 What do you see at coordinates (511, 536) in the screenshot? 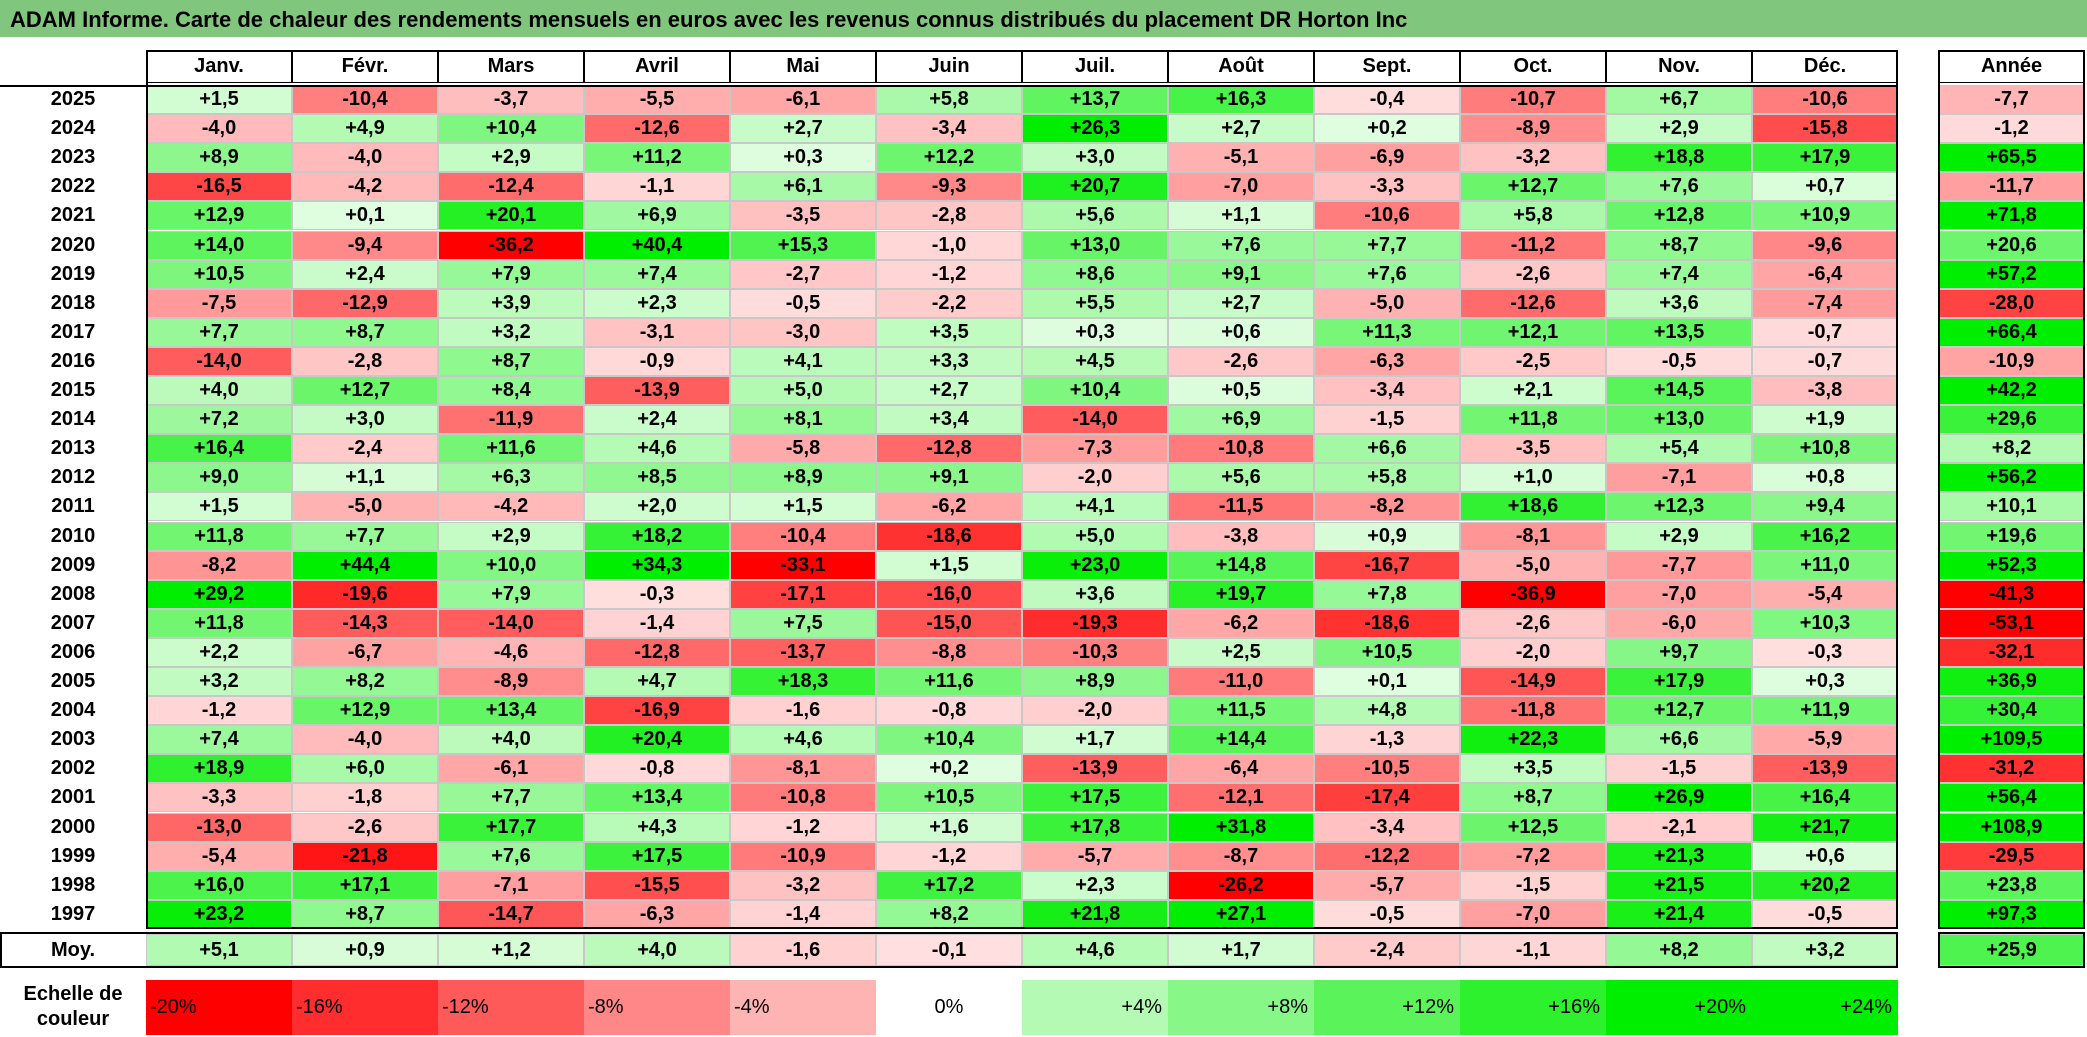
I see `heatmap-cell: +2,9` at bounding box center [511, 536].